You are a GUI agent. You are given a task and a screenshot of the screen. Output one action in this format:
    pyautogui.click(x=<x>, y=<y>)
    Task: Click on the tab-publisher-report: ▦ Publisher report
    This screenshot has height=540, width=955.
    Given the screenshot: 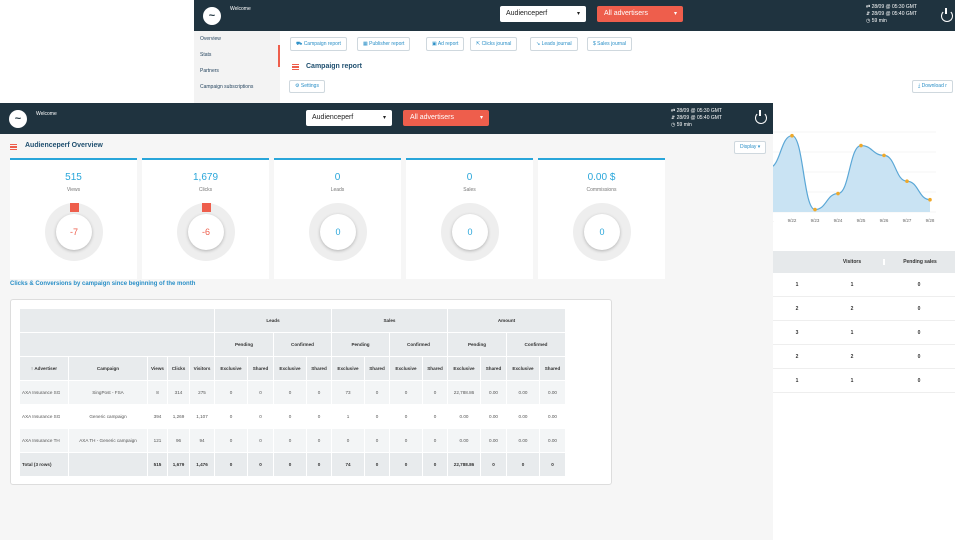 What is the action you would take?
    pyautogui.click(x=384, y=44)
    